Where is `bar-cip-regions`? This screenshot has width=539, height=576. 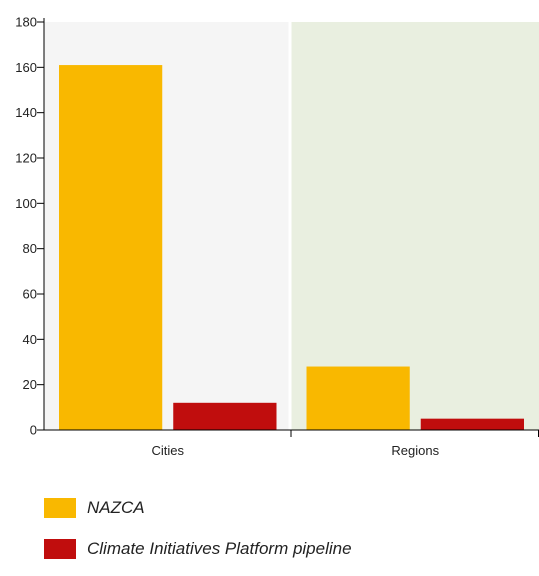 bar-cip-regions is located at coordinates (472, 424).